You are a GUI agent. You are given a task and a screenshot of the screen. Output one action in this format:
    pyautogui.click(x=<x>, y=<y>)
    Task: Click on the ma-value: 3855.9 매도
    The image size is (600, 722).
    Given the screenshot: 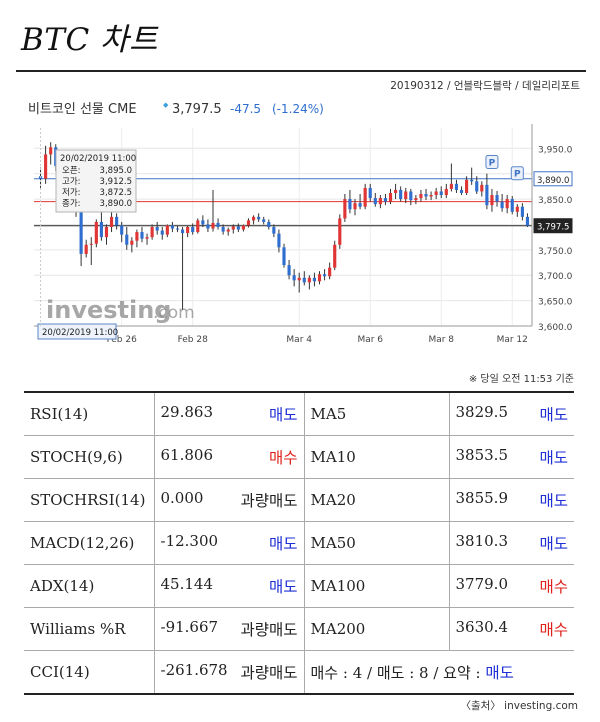 What is the action you would take?
    pyautogui.click(x=511, y=500)
    